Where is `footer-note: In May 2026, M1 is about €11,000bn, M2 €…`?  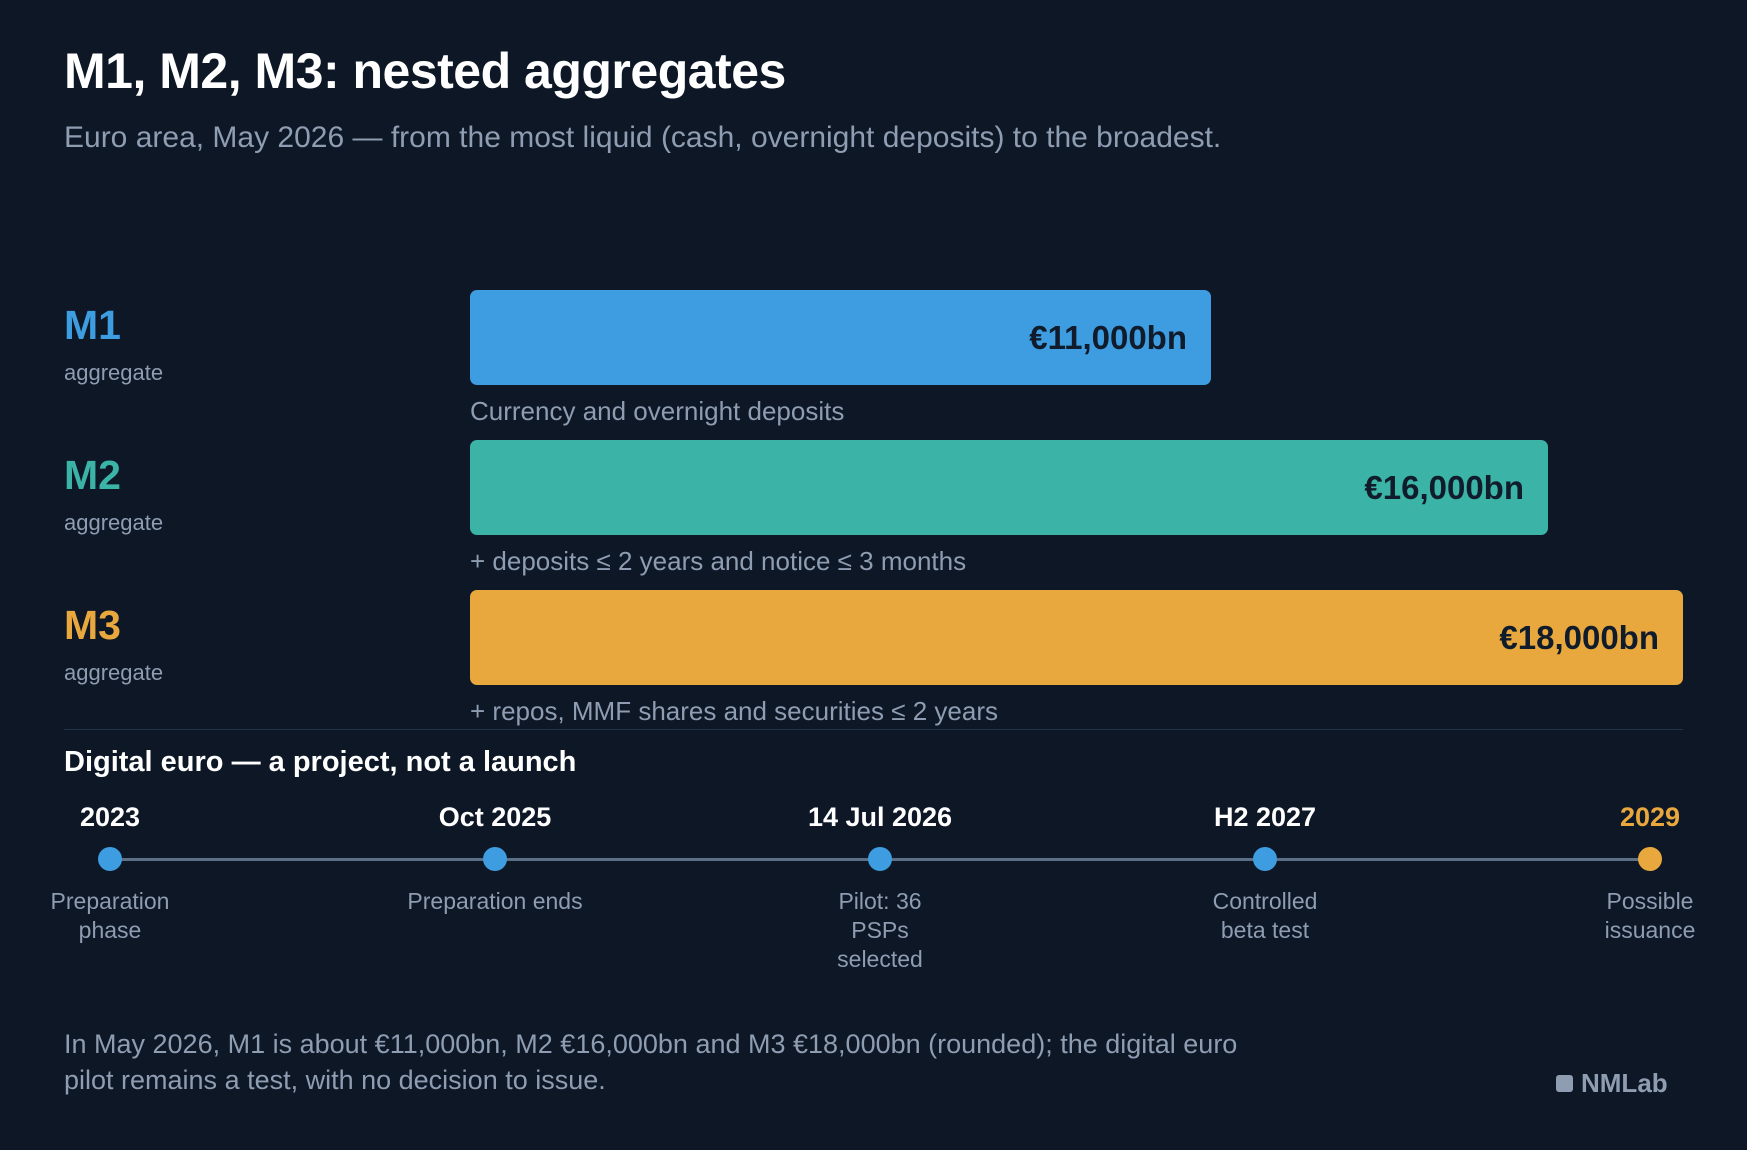 footer-note: In May 2026, M1 is about €11,000bn, M2 €… is located at coordinates (651, 1062).